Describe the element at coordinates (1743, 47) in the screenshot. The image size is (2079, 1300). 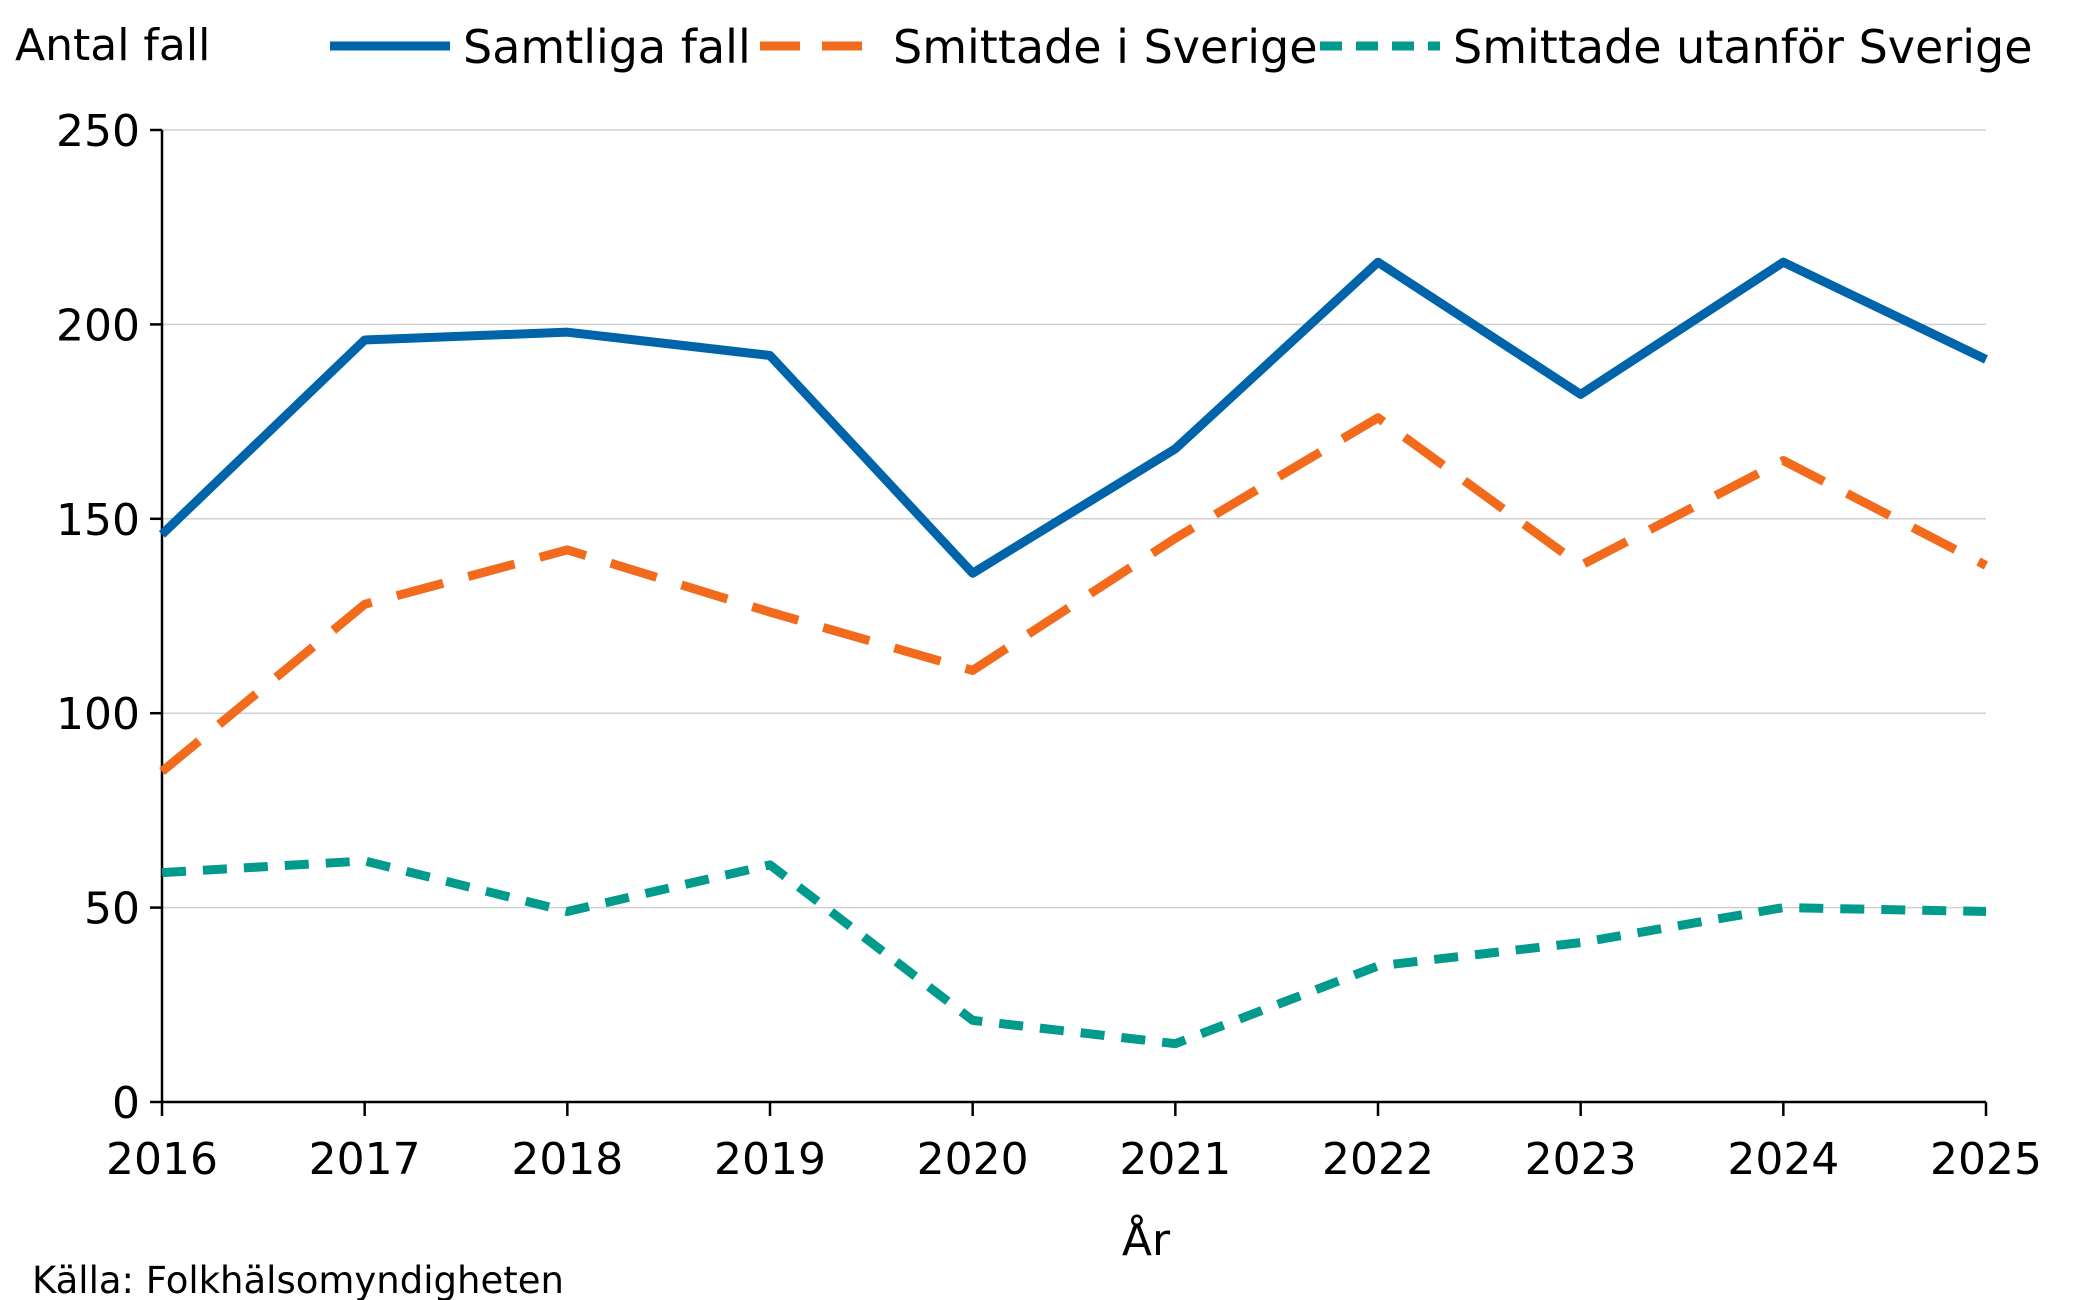
I see `legend-label-3: Smittade utanför Sverige` at that location.